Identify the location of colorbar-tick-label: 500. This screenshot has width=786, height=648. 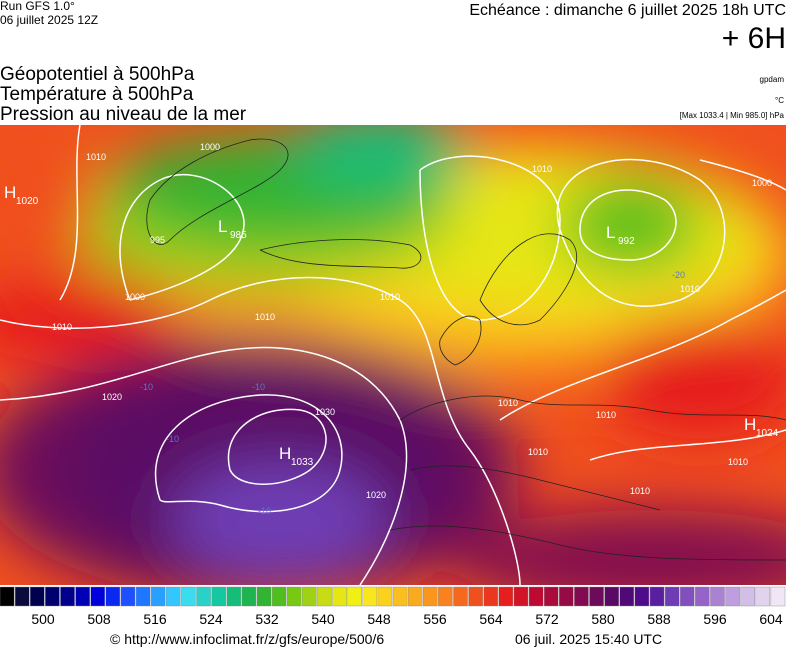
(43, 619).